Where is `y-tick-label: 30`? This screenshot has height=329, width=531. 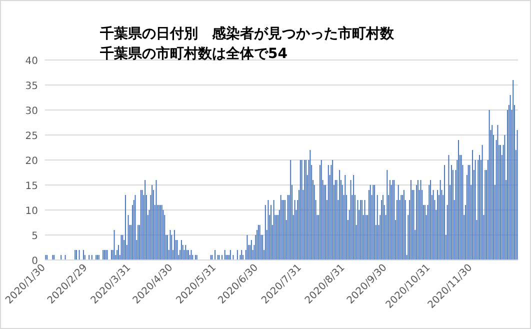
y-tick-label: 30 is located at coordinates (31, 111).